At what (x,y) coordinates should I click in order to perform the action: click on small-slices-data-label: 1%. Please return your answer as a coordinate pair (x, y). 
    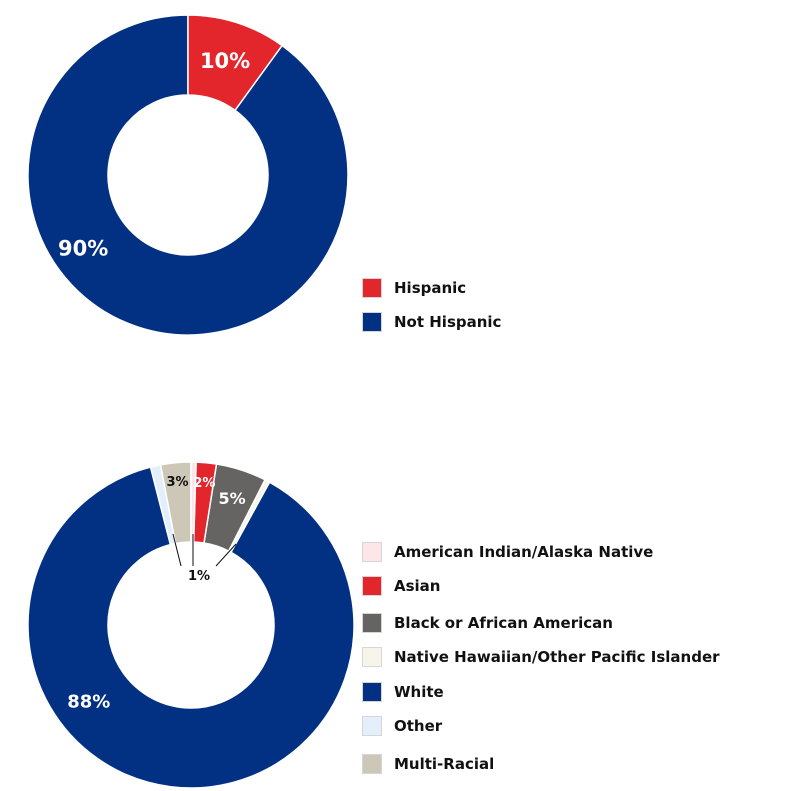
    Looking at the image, I should click on (199, 576).